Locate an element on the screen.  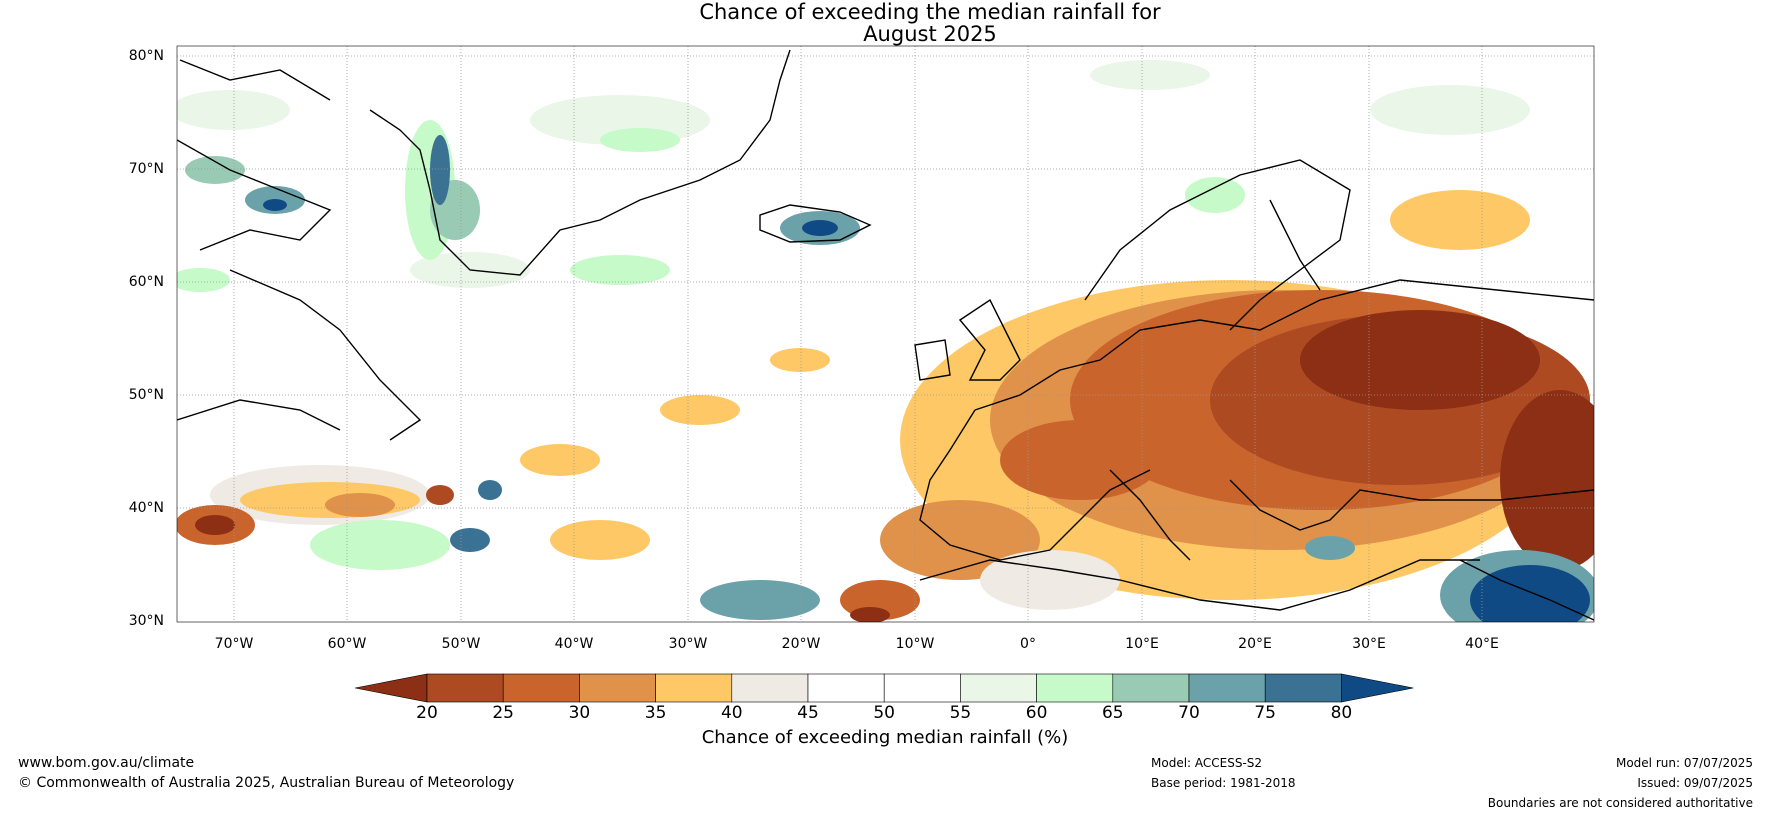
footer-issued: Issued: 09/07/2025 is located at coordinates (1695, 783).